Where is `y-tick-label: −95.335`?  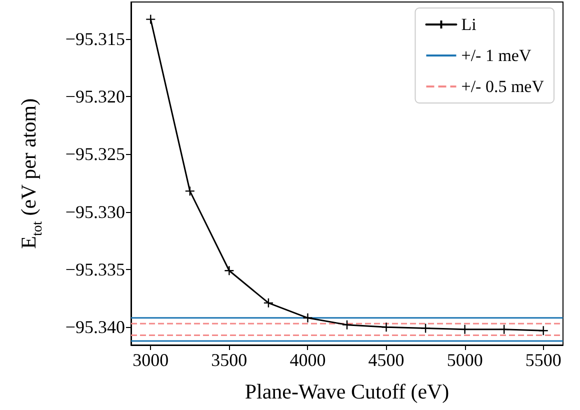 y-tick-label: −95.335 is located at coordinates (95, 269).